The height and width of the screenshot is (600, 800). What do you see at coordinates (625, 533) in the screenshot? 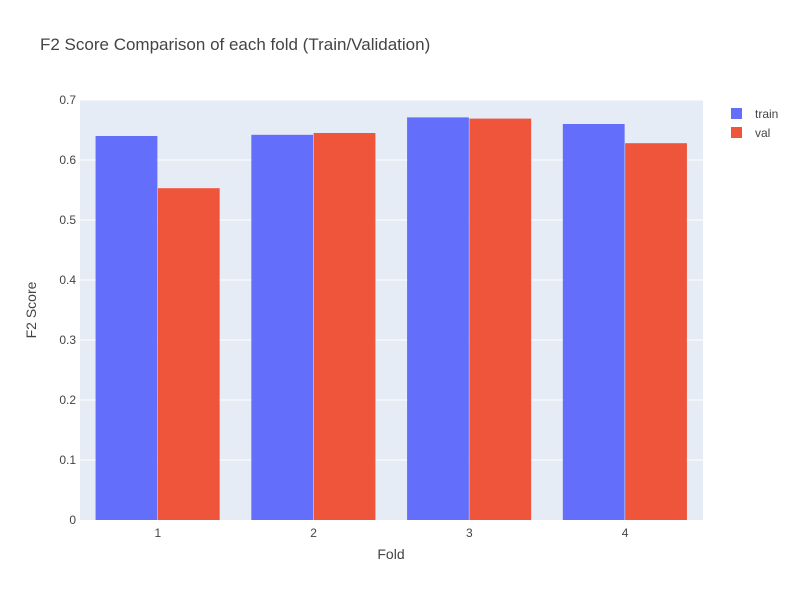
I see `x-tick-label: 4` at bounding box center [625, 533].